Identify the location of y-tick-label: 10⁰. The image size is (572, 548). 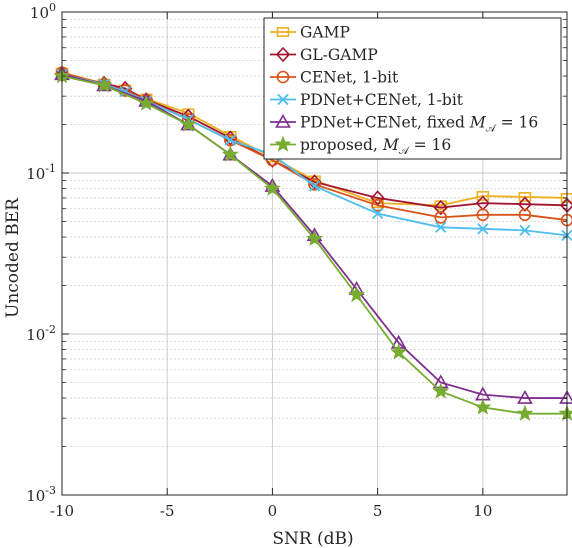
(43, 11).